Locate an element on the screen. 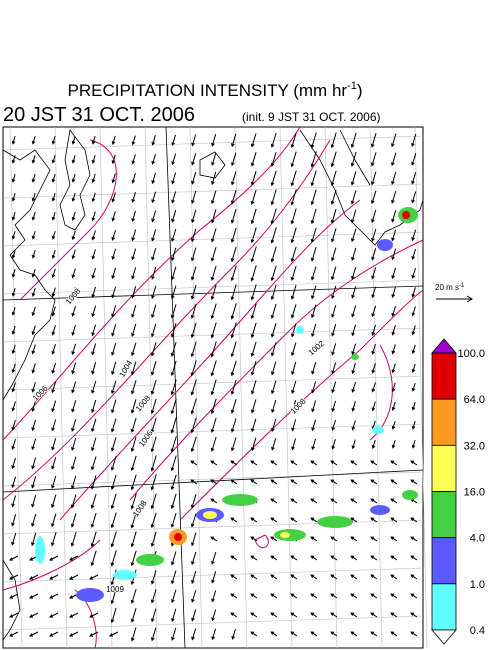 This screenshot has height=650, width=500. title: PRECIPITATION INTENSITY (mm hr-1) is located at coordinates (214, 90).